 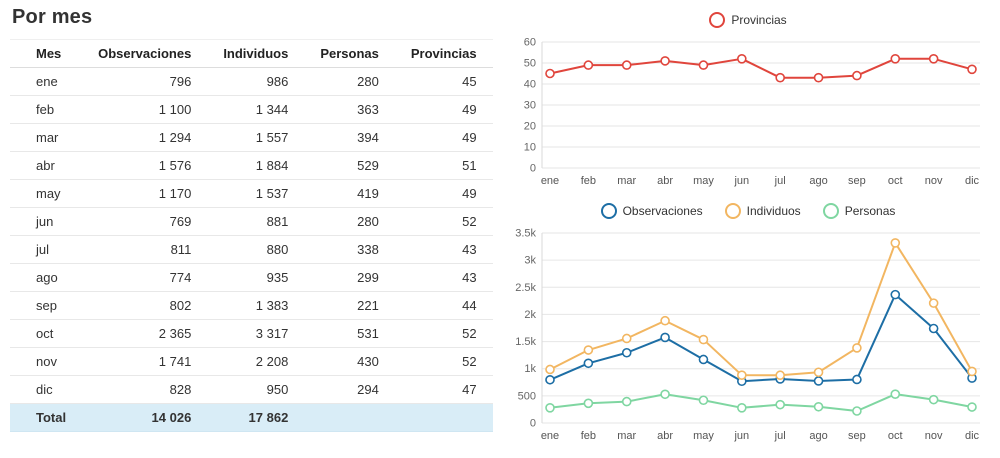 I want to click on svg-text: 3k, so click(x=530, y=261).